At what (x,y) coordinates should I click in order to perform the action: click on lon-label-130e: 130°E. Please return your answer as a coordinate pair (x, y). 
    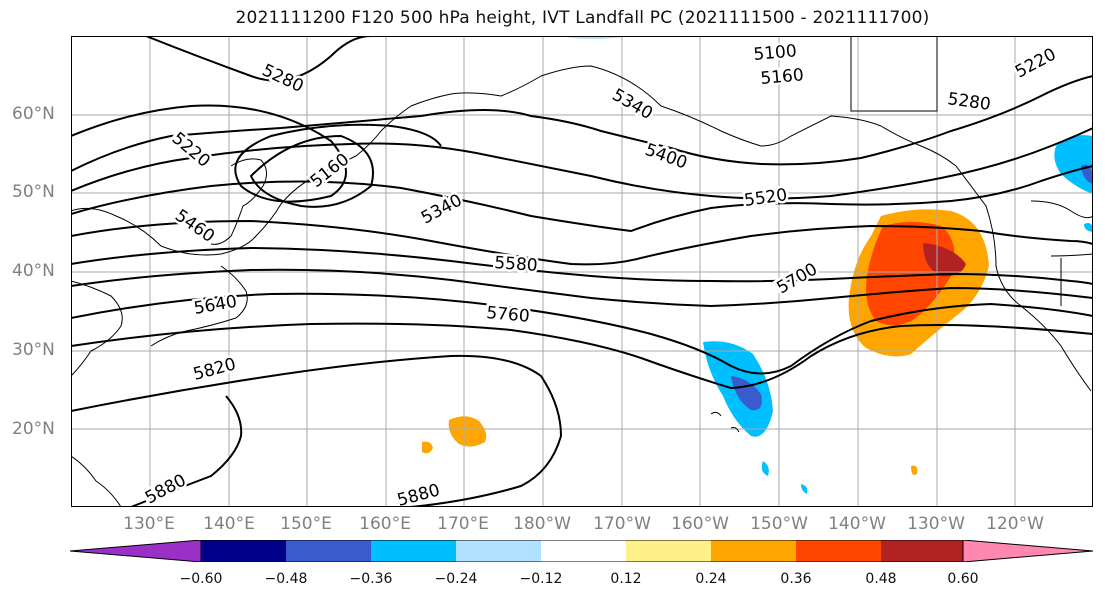
    Looking at the image, I should click on (149, 524).